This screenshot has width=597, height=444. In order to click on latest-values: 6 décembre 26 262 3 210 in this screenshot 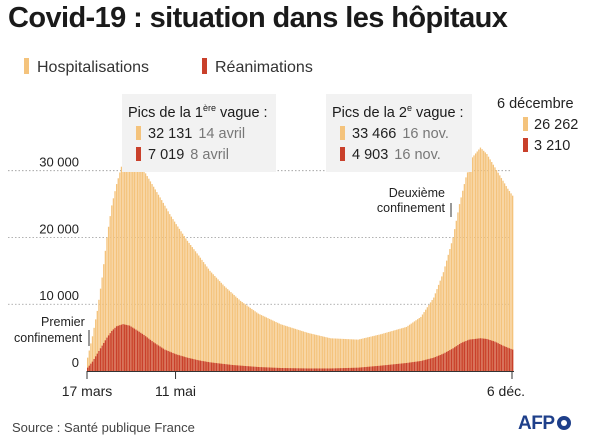, I will do `click(537, 125)`.